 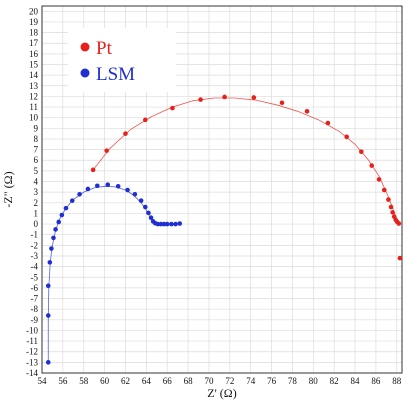 What do you see at coordinates (35, 277) in the screenshot?
I see `y-tick-label: -5` at bounding box center [35, 277].